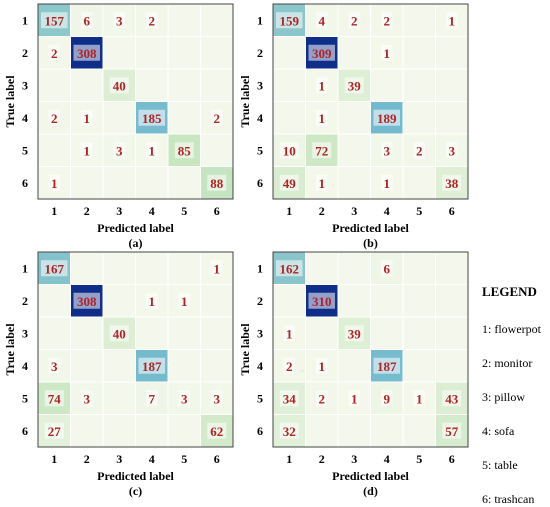 This screenshot has height=507, width=550. Describe the element at coordinates (387, 211) in the screenshot. I see `x-tick-label: 4` at that location.